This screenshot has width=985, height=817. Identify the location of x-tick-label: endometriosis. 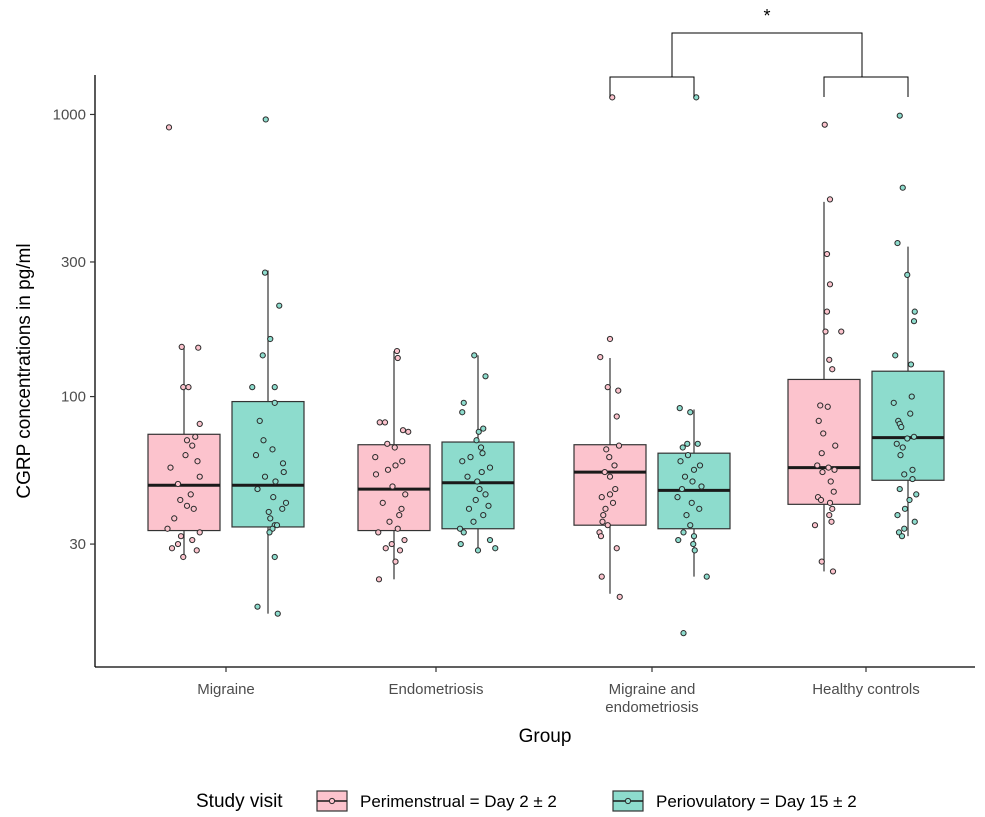
(651, 707).